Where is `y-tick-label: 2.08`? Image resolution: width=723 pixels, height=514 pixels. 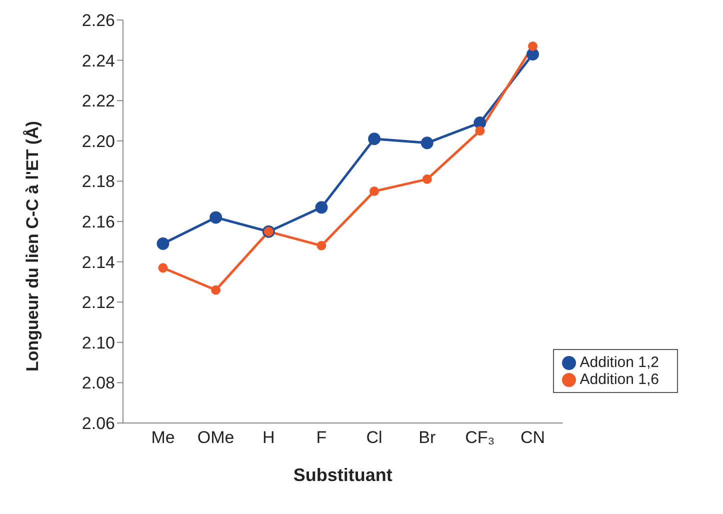
y-tick-label: 2.08 is located at coordinates (98, 383).